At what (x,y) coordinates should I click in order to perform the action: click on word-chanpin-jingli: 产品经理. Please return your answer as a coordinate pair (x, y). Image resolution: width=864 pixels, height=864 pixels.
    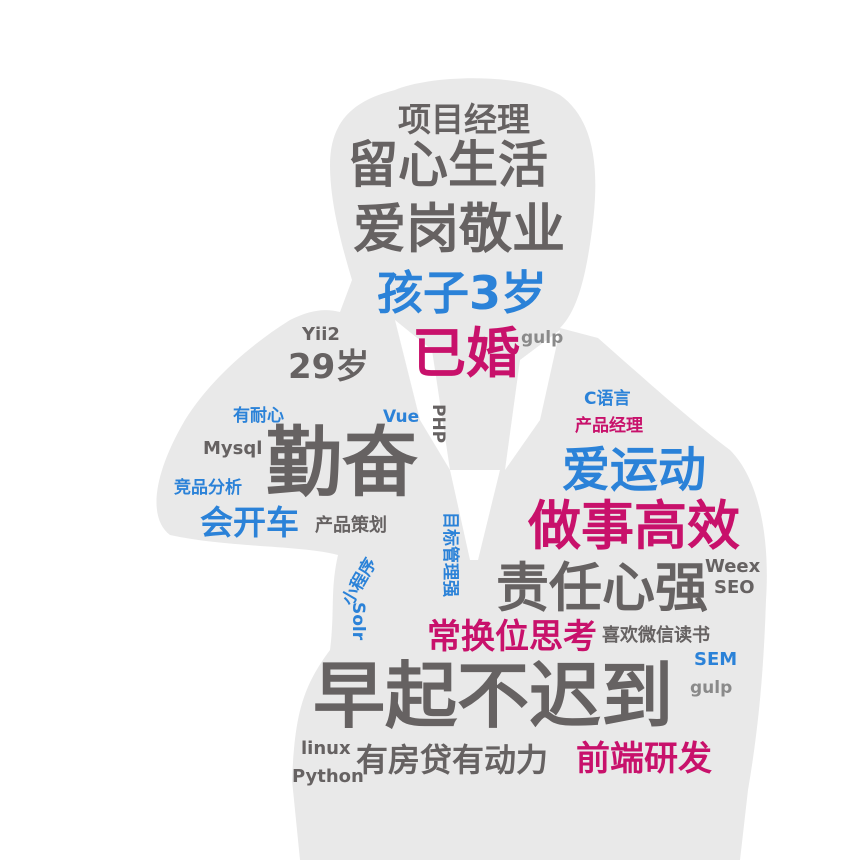
    Looking at the image, I should click on (609, 426).